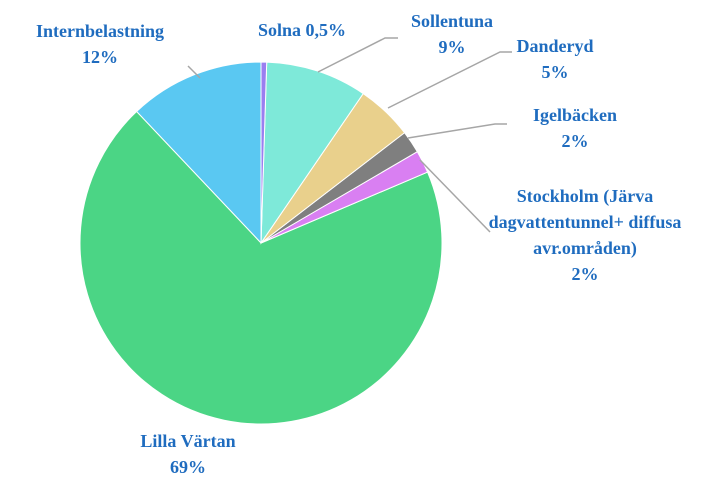 Image resolution: width=702 pixels, height=480 pixels. What do you see at coordinates (452, 34) in the screenshot?
I see `data-label: Sollentuna 9%` at bounding box center [452, 34].